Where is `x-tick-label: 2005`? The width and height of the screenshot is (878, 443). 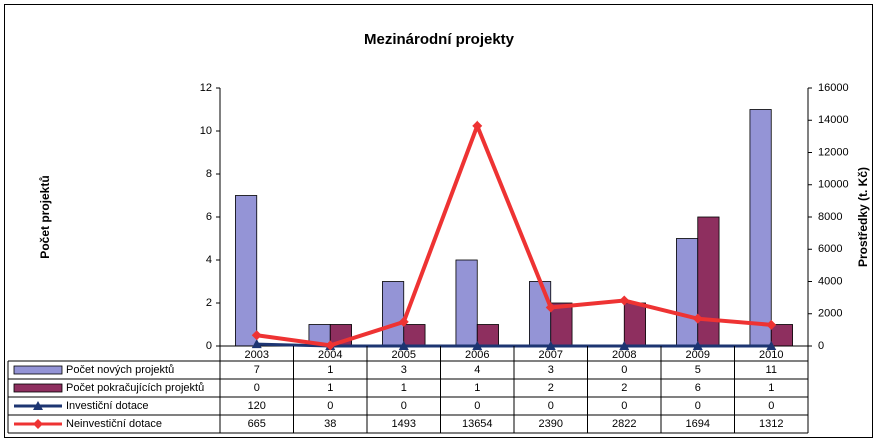 x-tick-label: 2005 is located at coordinates (404, 355).